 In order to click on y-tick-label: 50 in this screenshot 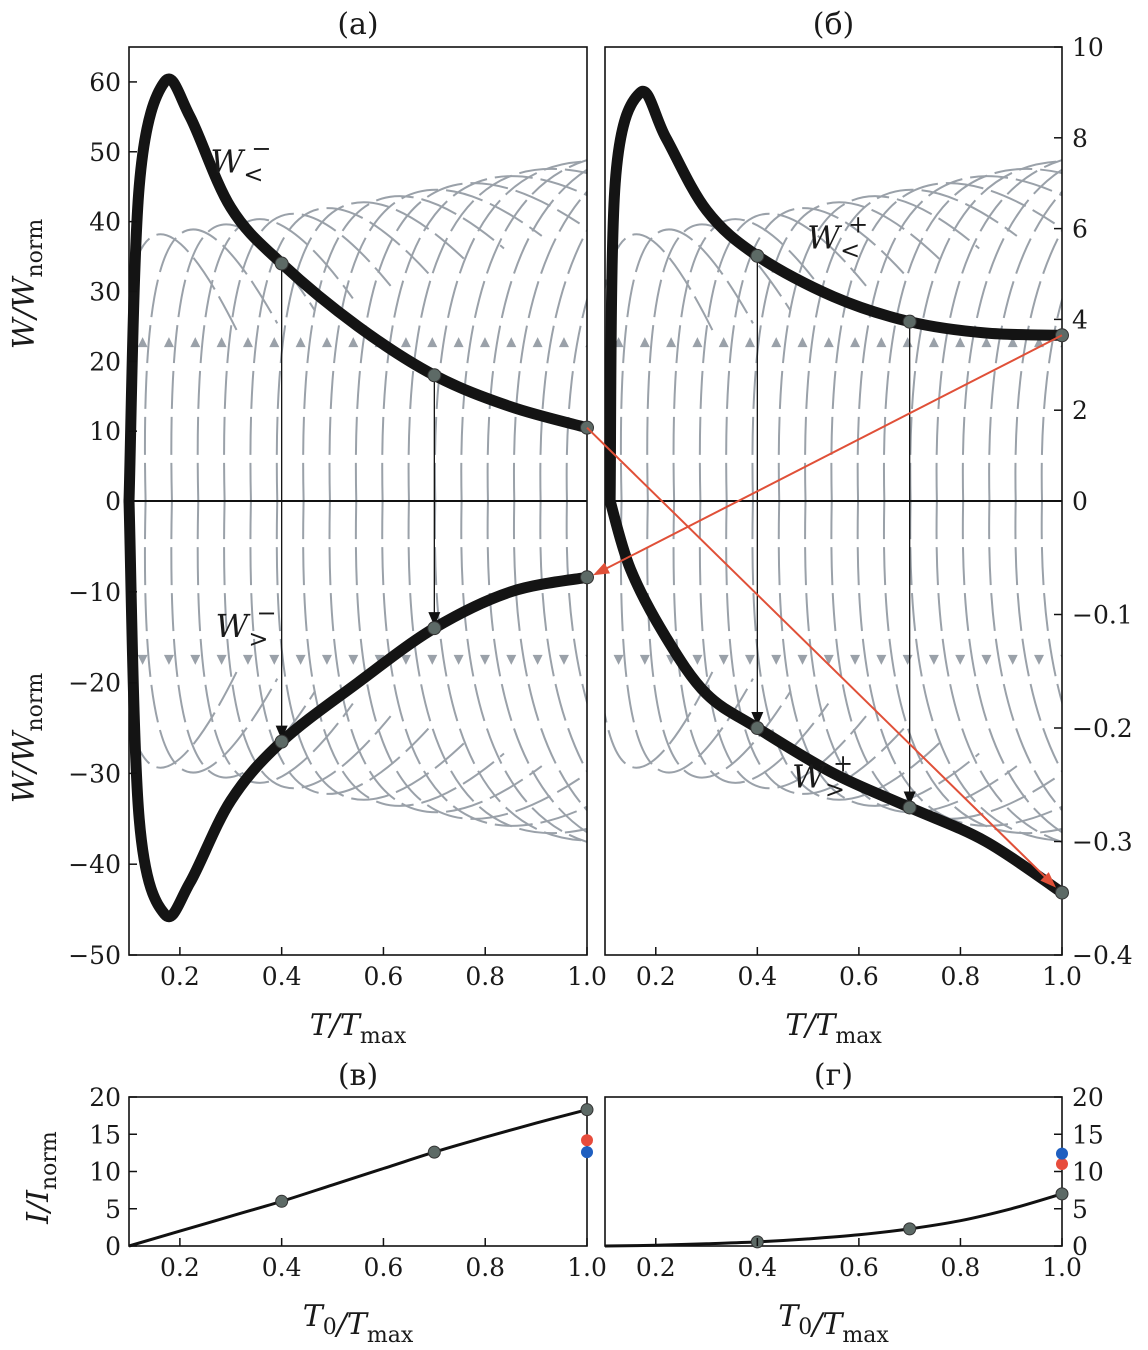, I will do `click(105, 152)`.